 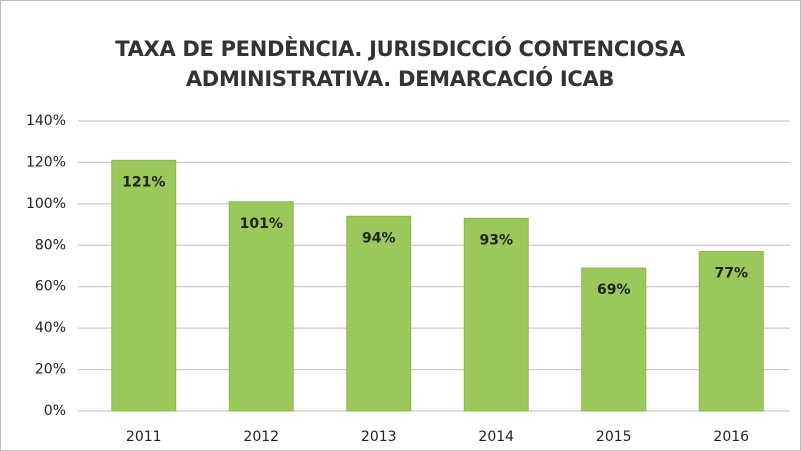 What do you see at coordinates (50, 370) in the screenshot?
I see `y-tick-label: 20%` at bounding box center [50, 370].